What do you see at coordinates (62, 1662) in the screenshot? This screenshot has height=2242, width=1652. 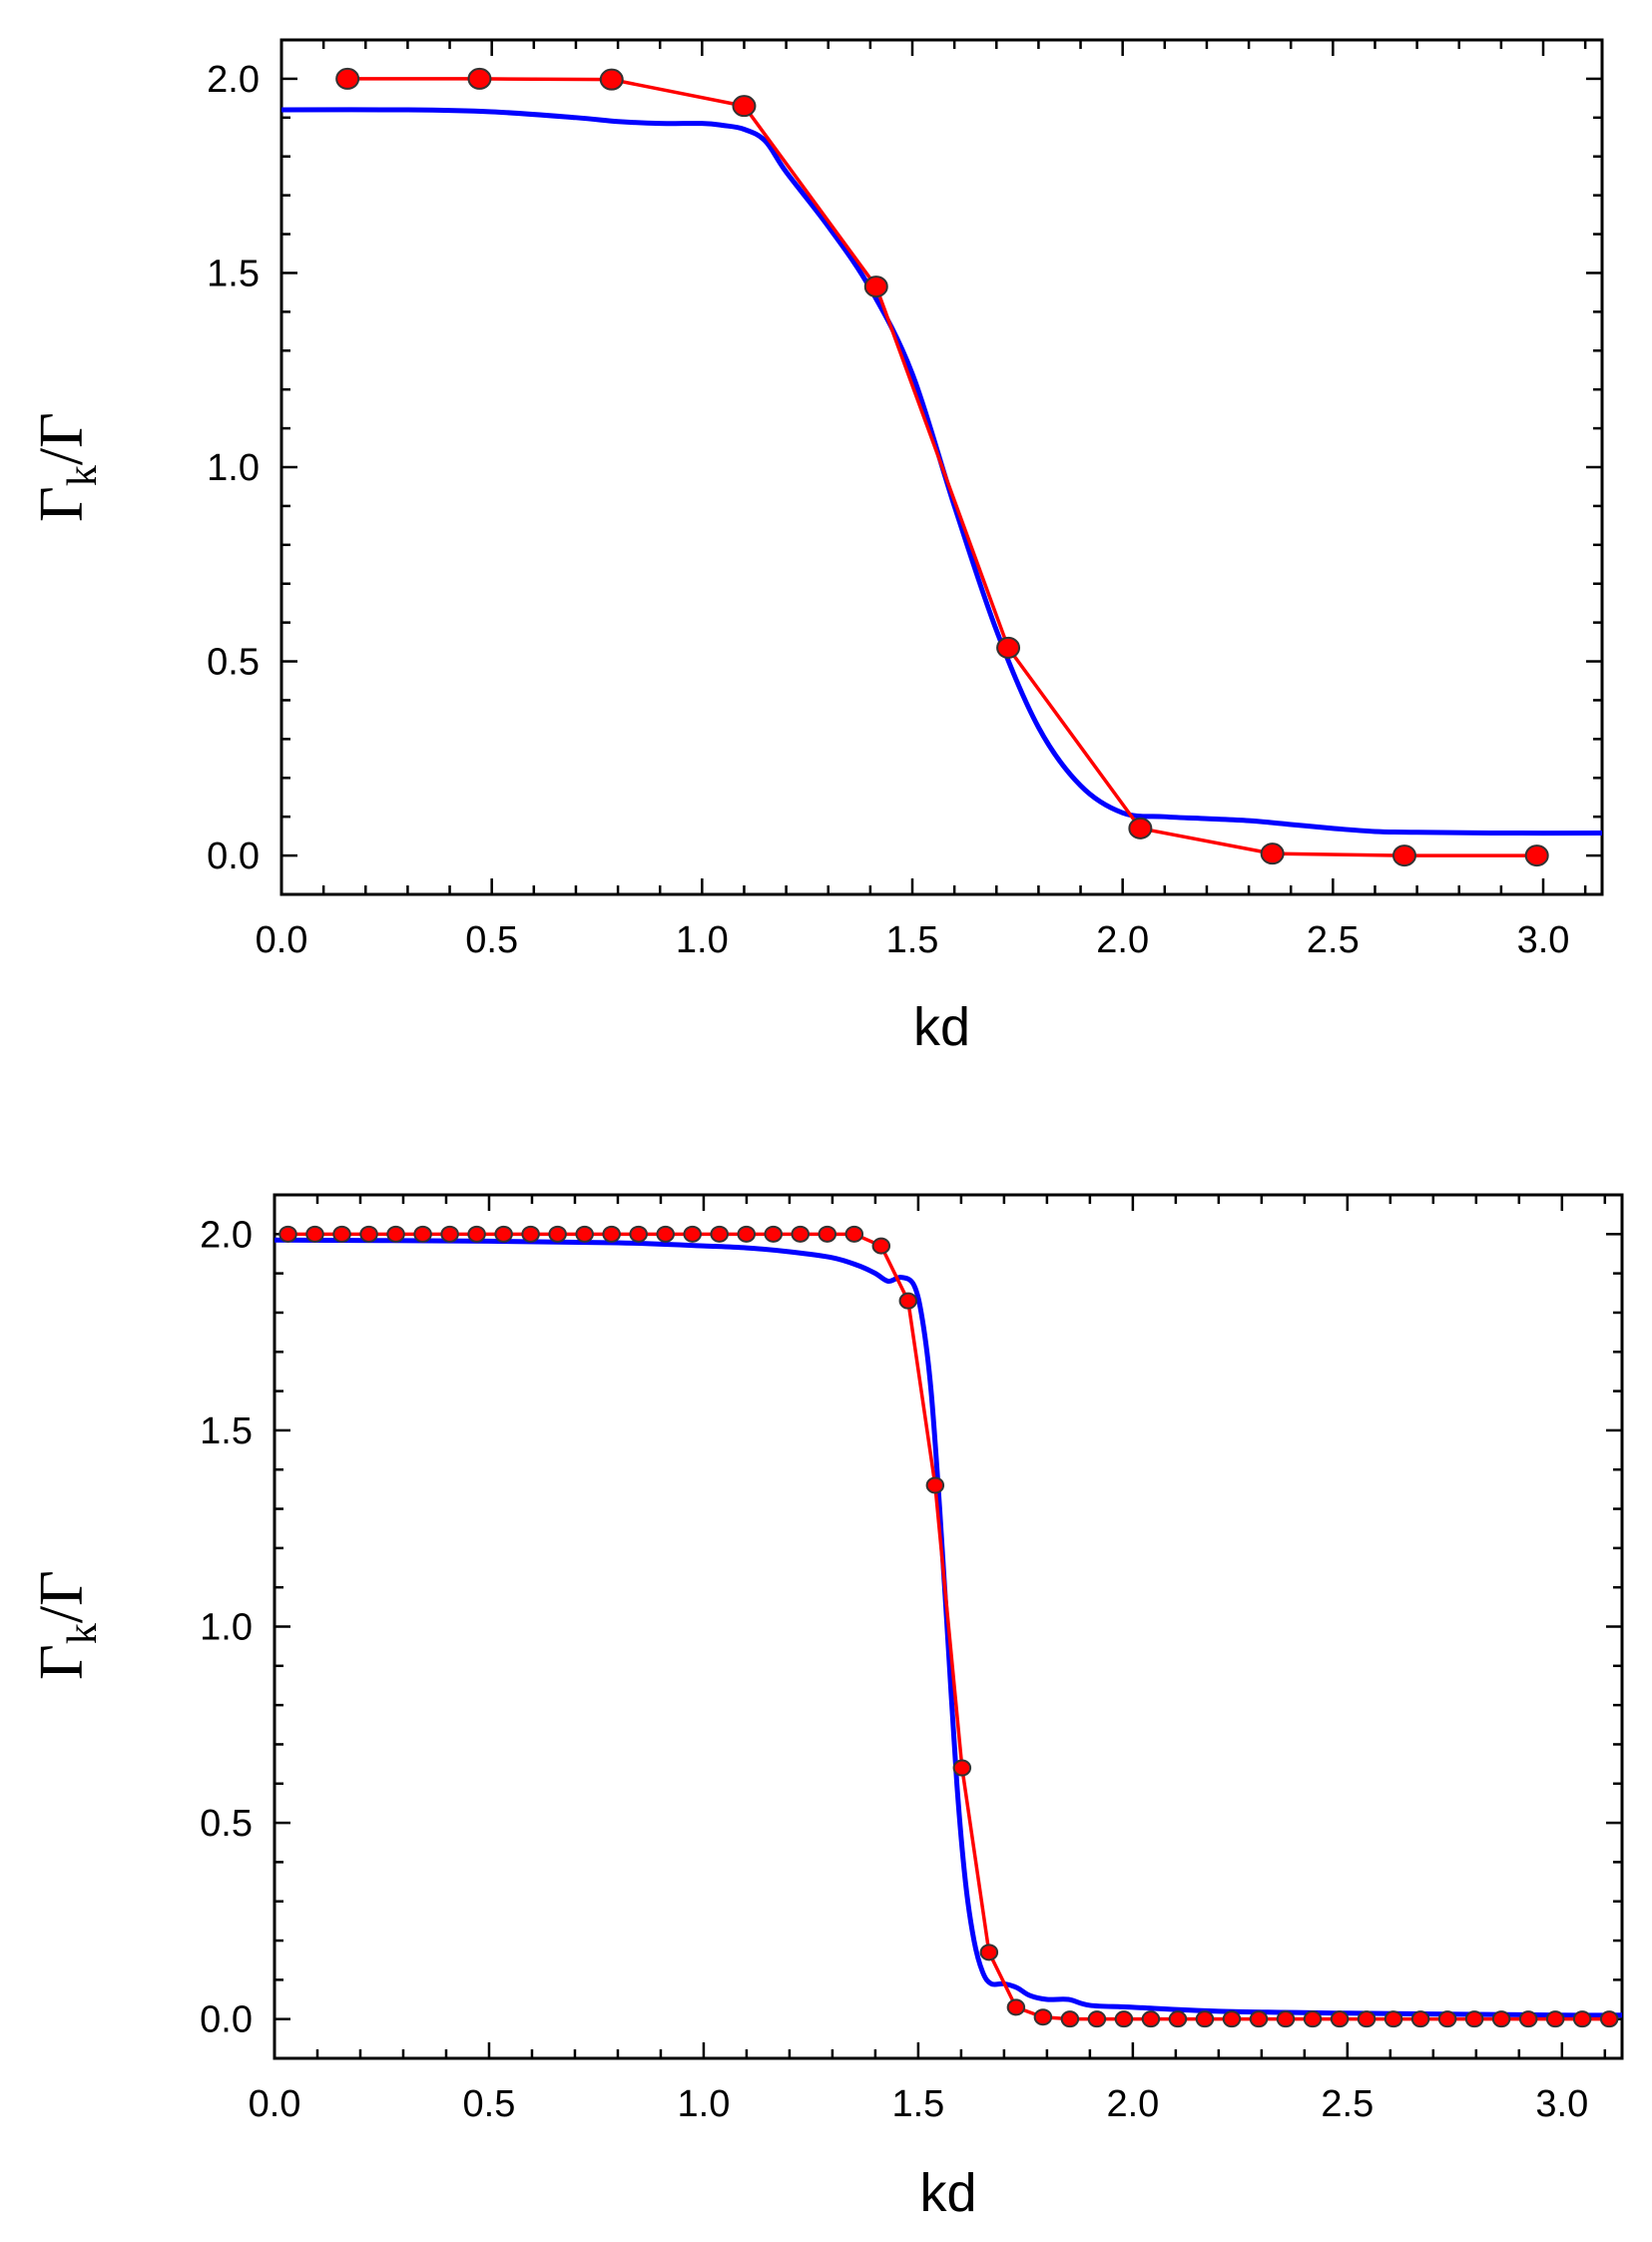 I see `y-axis-title-main: Γ` at bounding box center [62, 1662].